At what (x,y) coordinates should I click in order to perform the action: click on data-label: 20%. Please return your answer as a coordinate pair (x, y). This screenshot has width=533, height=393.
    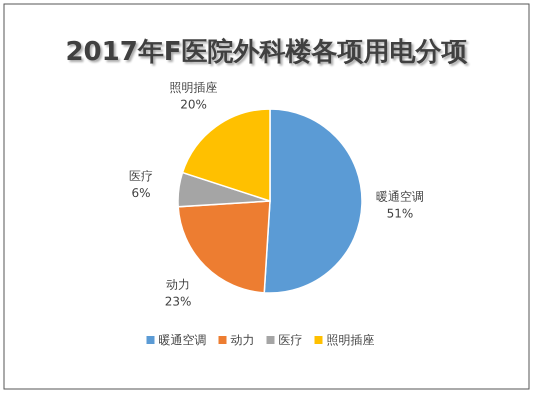
    Looking at the image, I should click on (193, 104).